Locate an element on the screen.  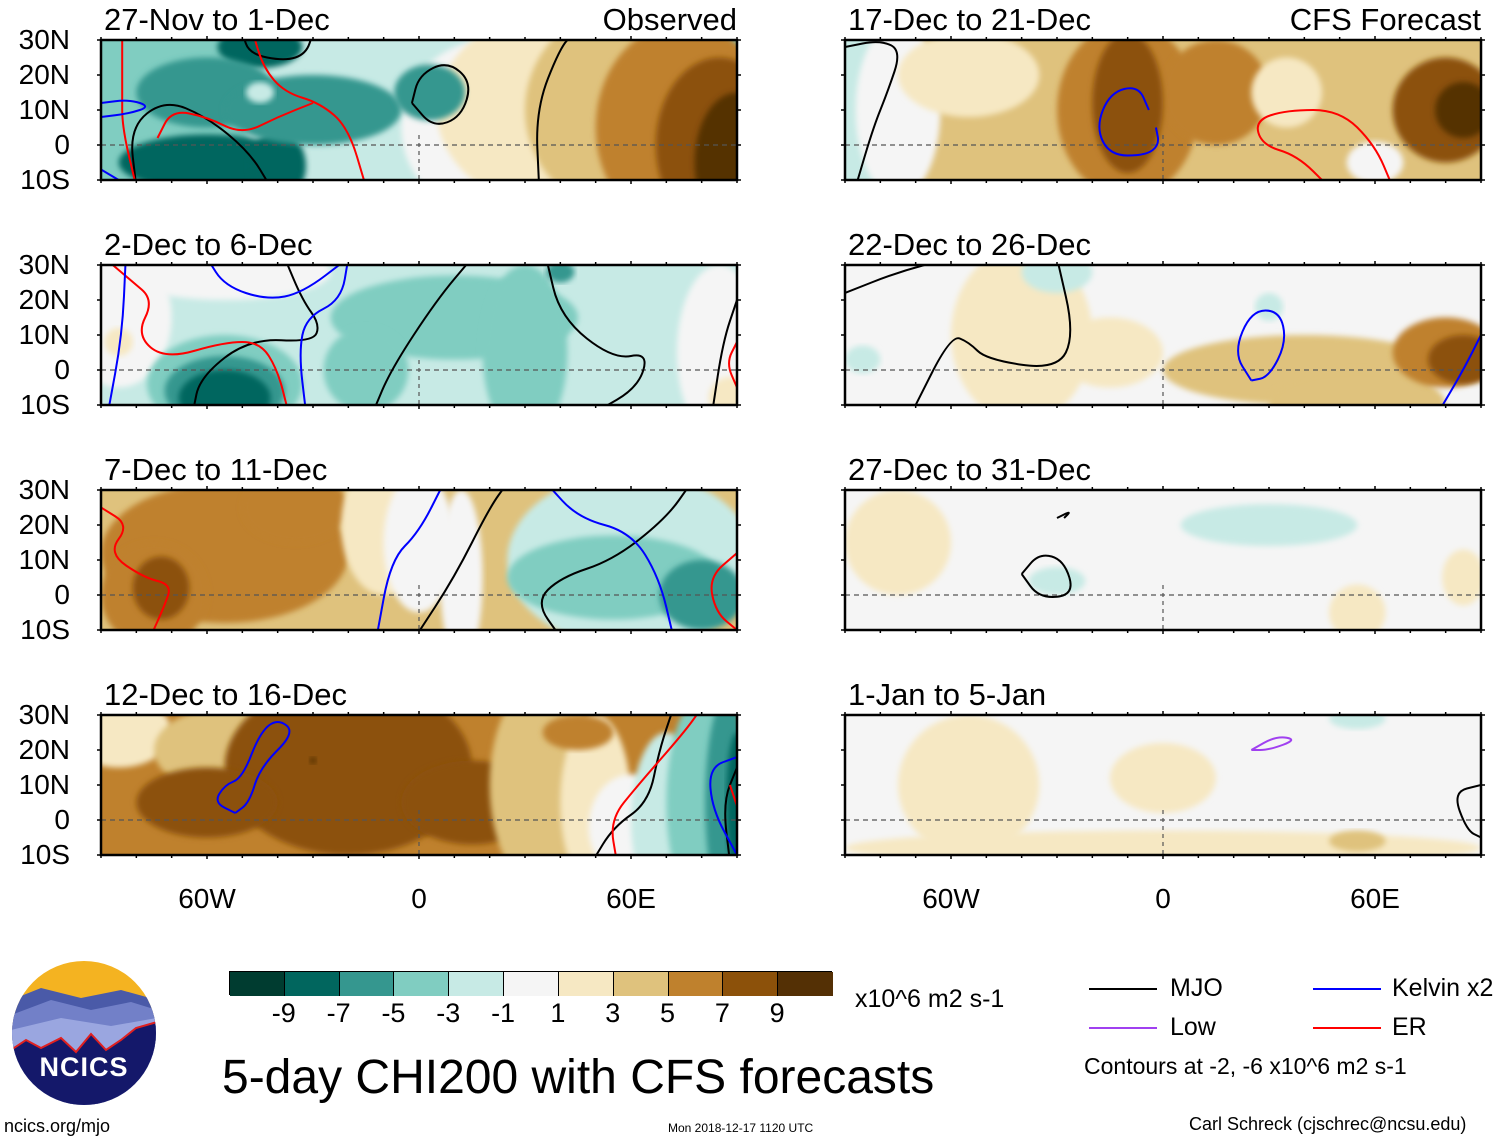
panel-tag: CFS Forecast is located at coordinates (1385, 19).